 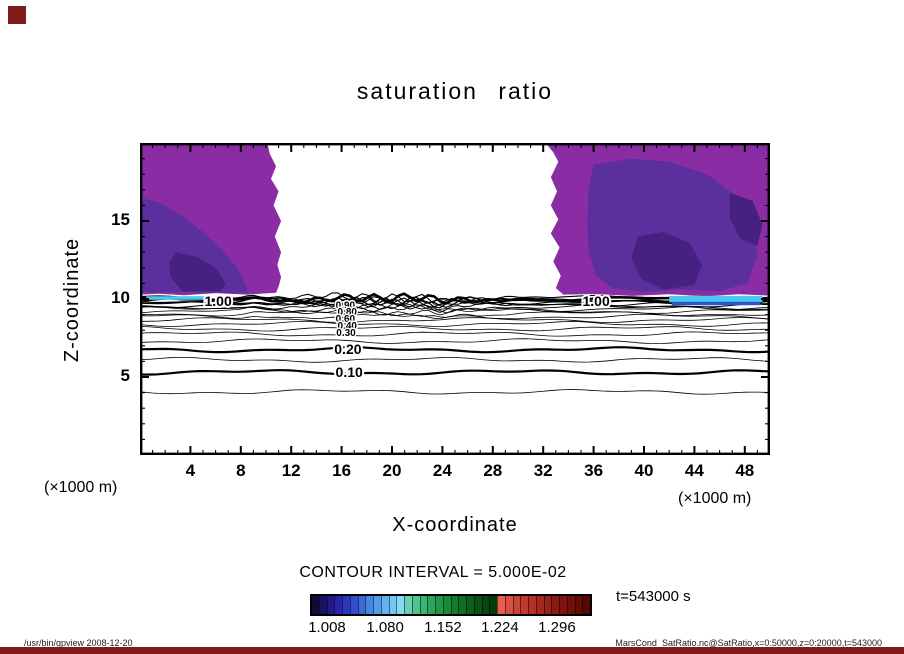 I want to click on x-tick-label: 28, so click(x=493, y=470).